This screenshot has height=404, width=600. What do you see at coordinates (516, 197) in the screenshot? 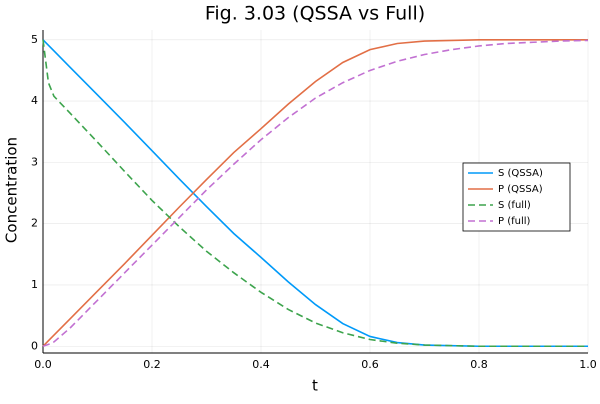
I see `legend-box` at bounding box center [516, 197].